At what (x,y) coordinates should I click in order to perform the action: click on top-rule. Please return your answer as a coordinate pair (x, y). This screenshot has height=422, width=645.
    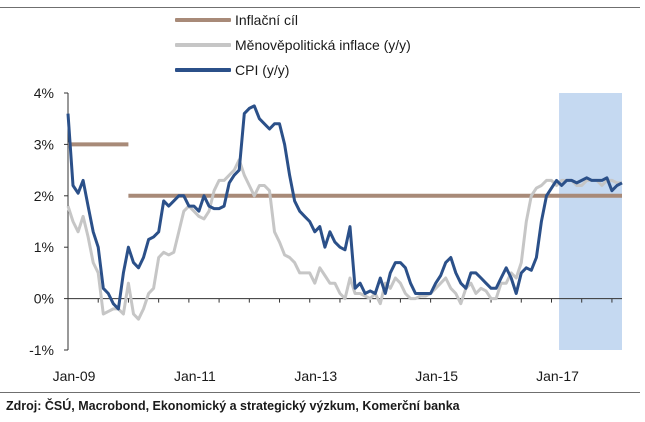
    Looking at the image, I should click on (320, 7).